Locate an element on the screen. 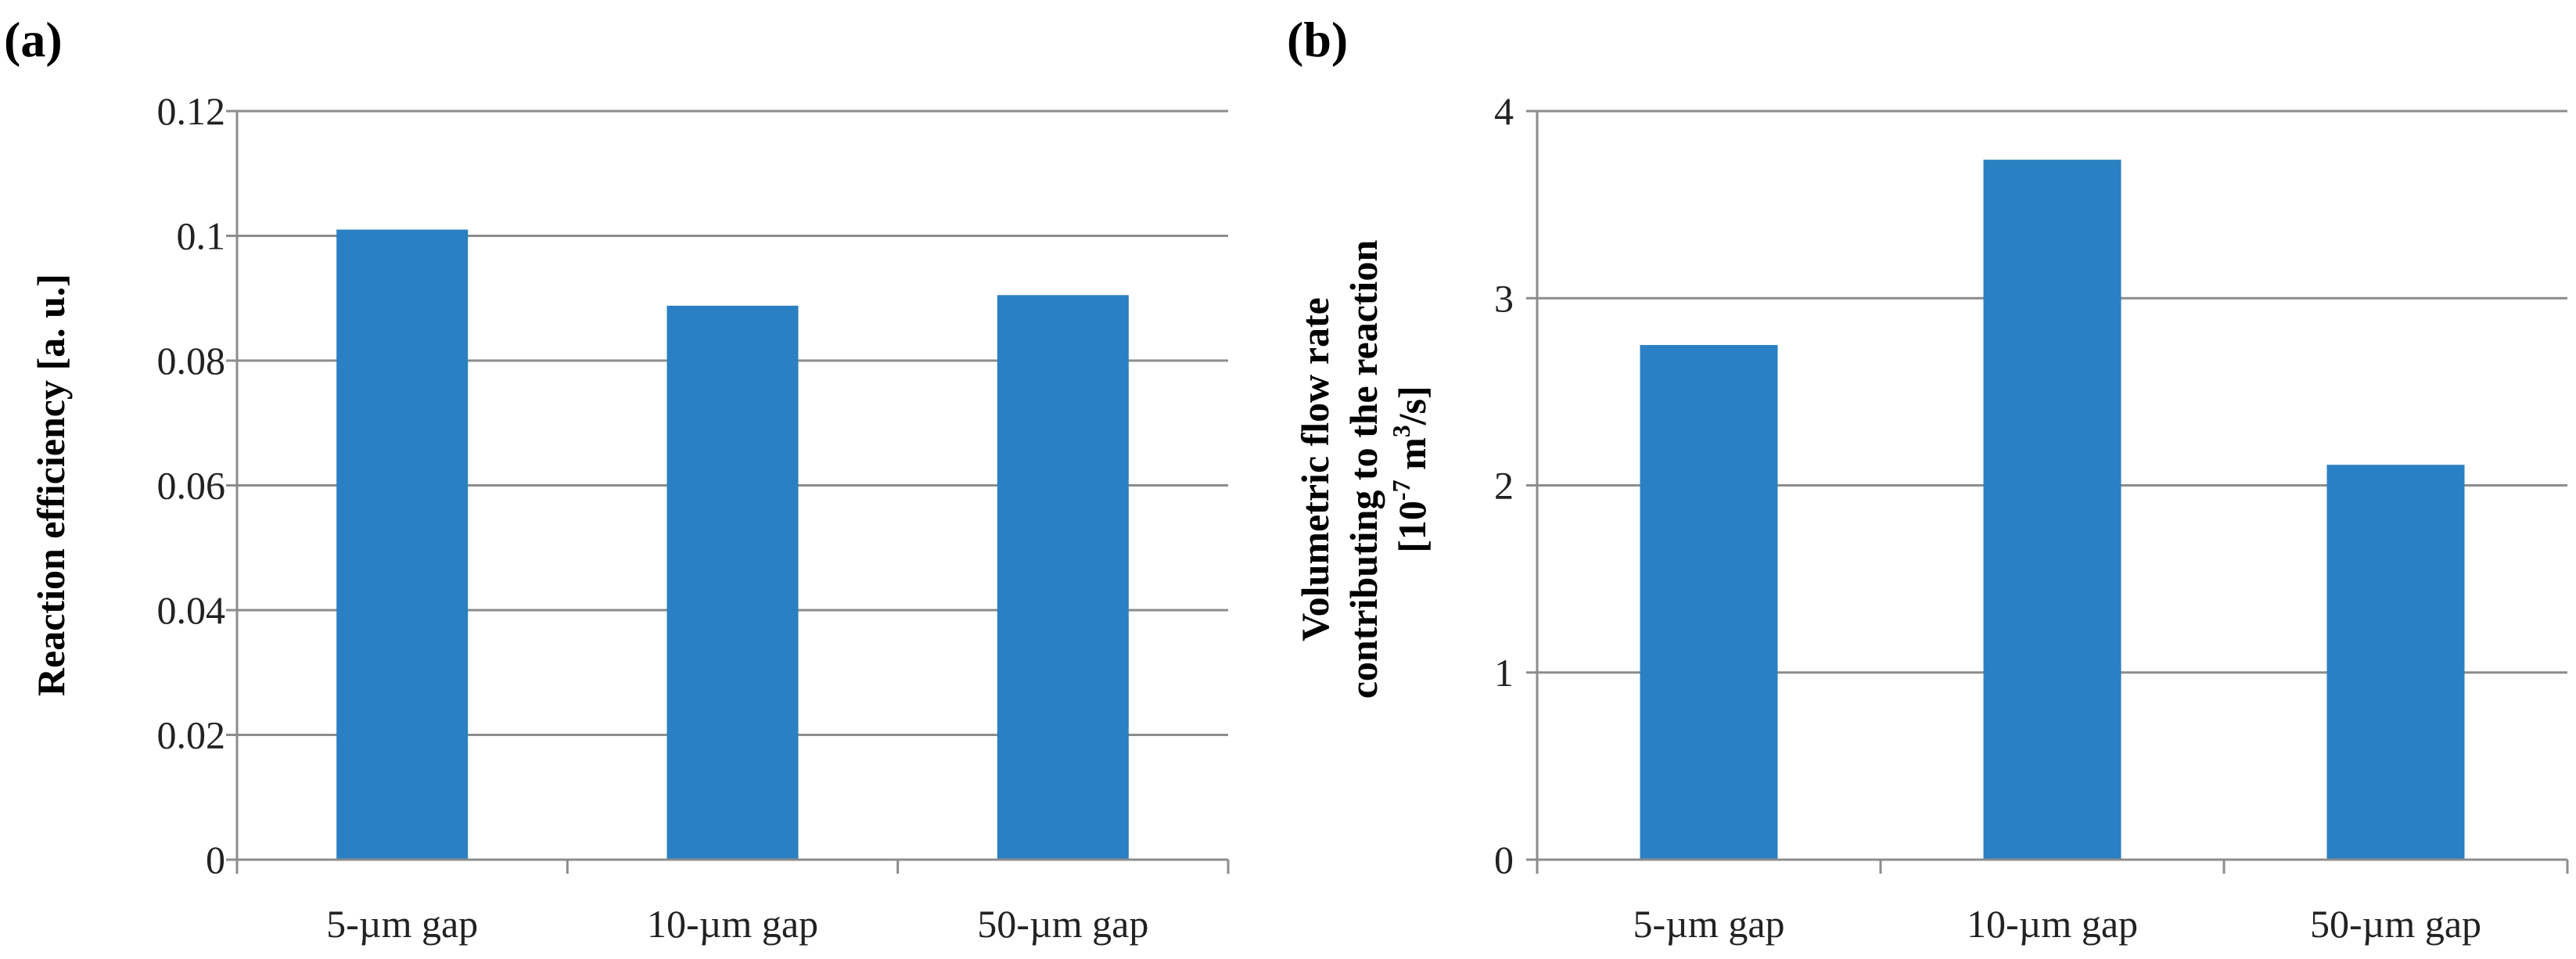 Image resolution: width=2576 pixels, height=959 pixels. x-tick-labels-a: 5-µm gap 10-µm gap 50-µm gap is located at coordinates (737, 924).